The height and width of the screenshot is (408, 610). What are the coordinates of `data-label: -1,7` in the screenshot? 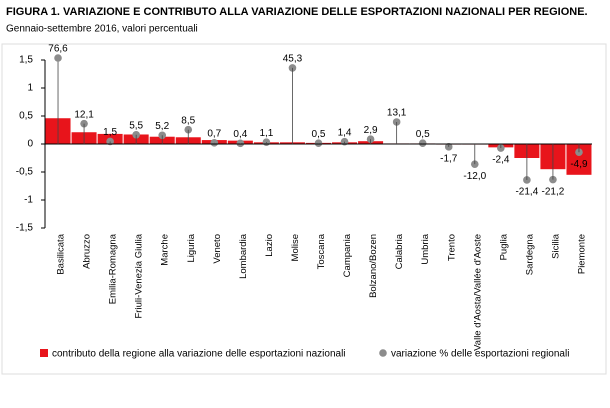 It's located at (449, 158).